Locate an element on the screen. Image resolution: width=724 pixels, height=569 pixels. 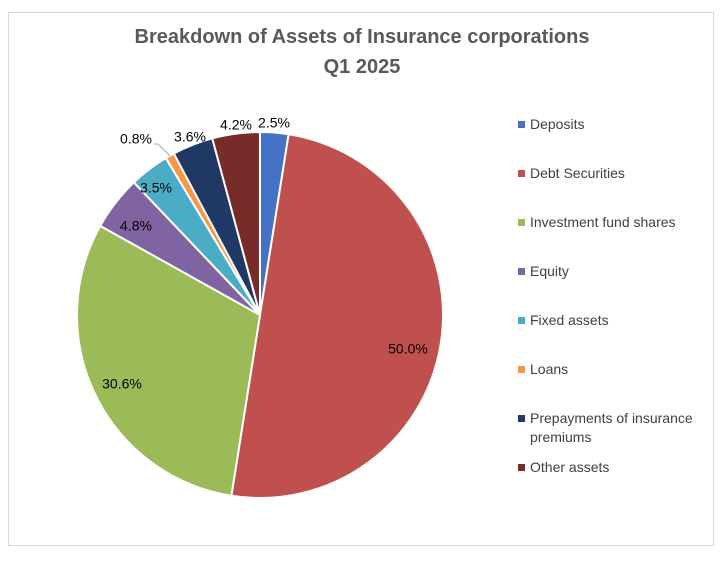
leader-lines is located at coordinates (162, 150).